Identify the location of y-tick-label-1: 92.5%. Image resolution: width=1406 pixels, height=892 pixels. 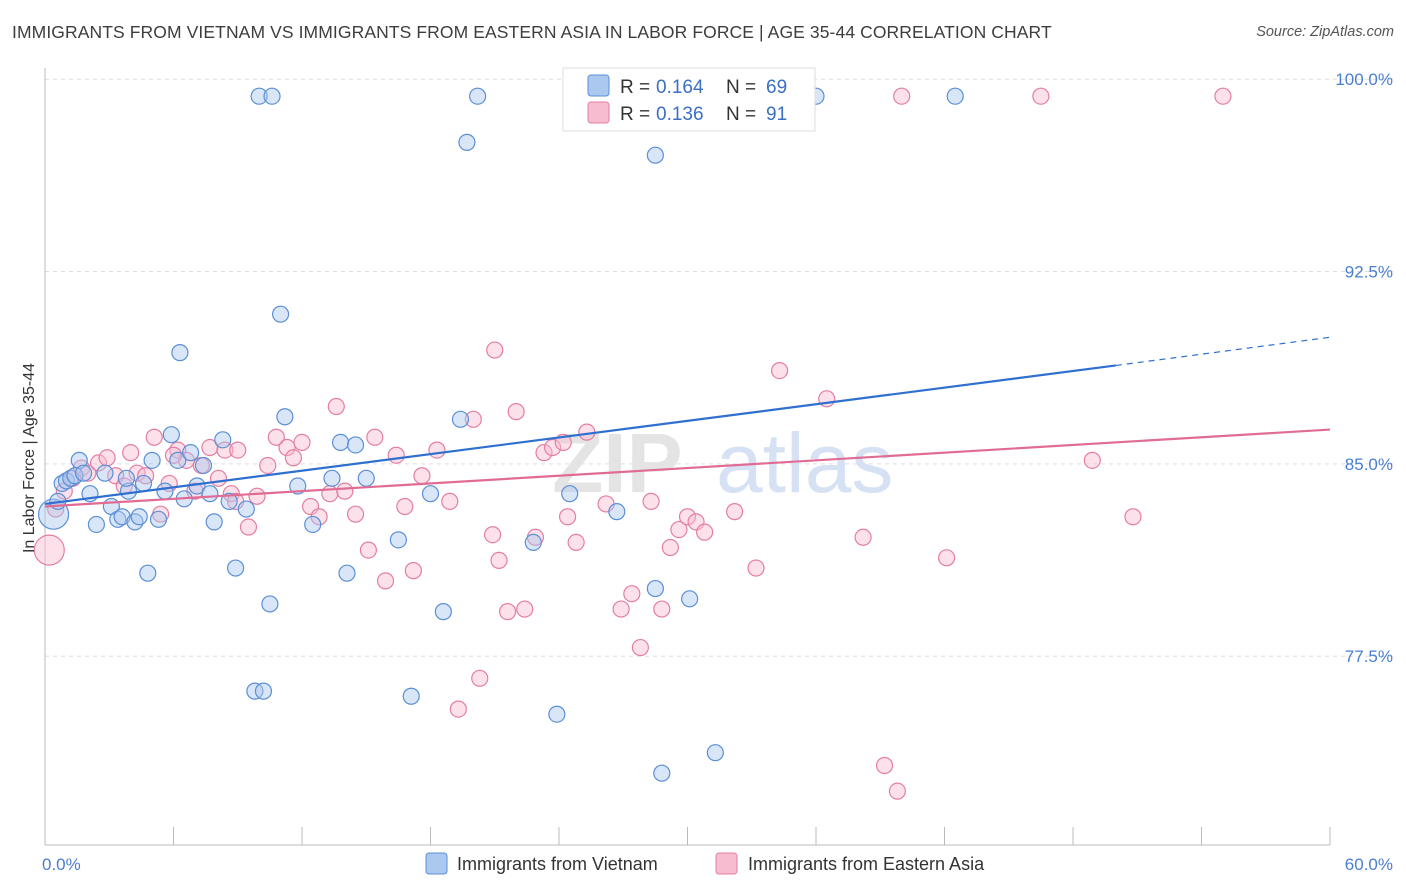
(1369, 272).